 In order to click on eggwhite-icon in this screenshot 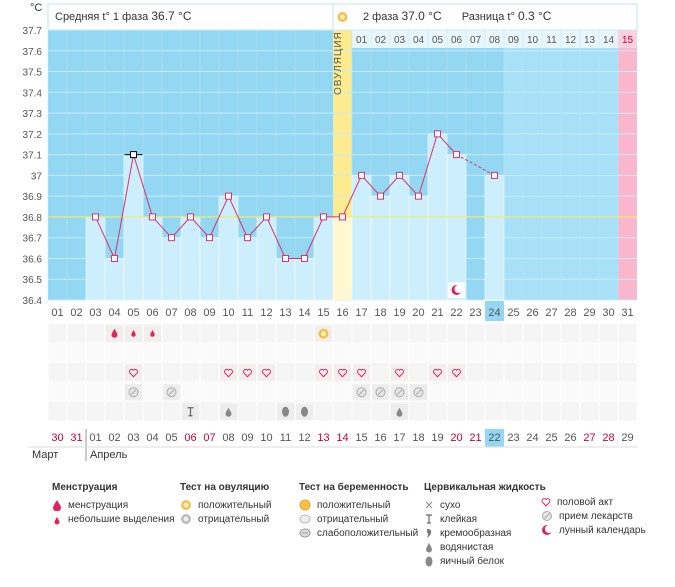, I will do `click(304, 411)`.